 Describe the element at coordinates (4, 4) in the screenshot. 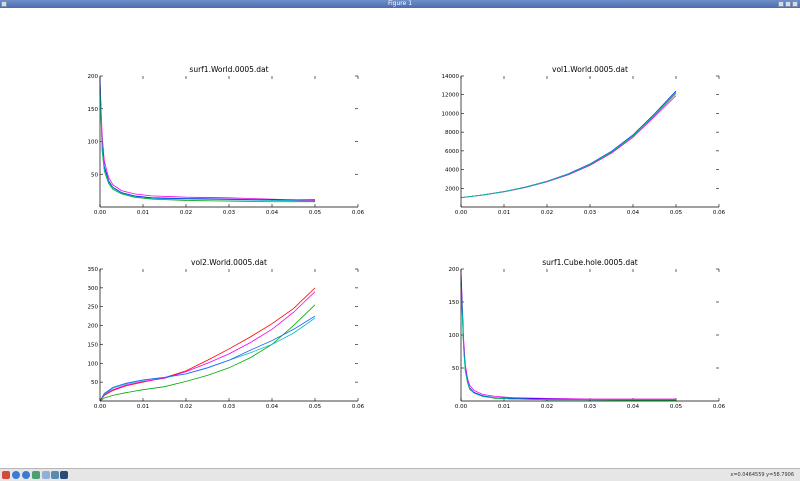

I see `window-menu-button` at that location.